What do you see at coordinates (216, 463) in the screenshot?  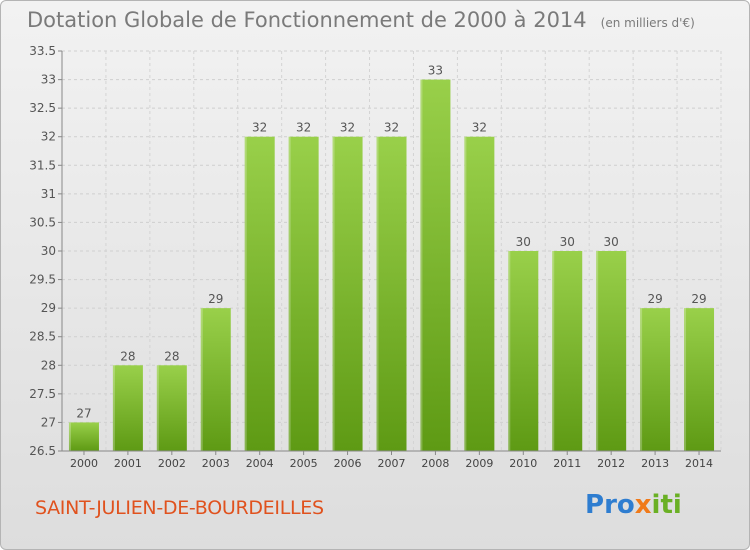 I see `x-tick-label: 2003` at bounding box center [216, 463].